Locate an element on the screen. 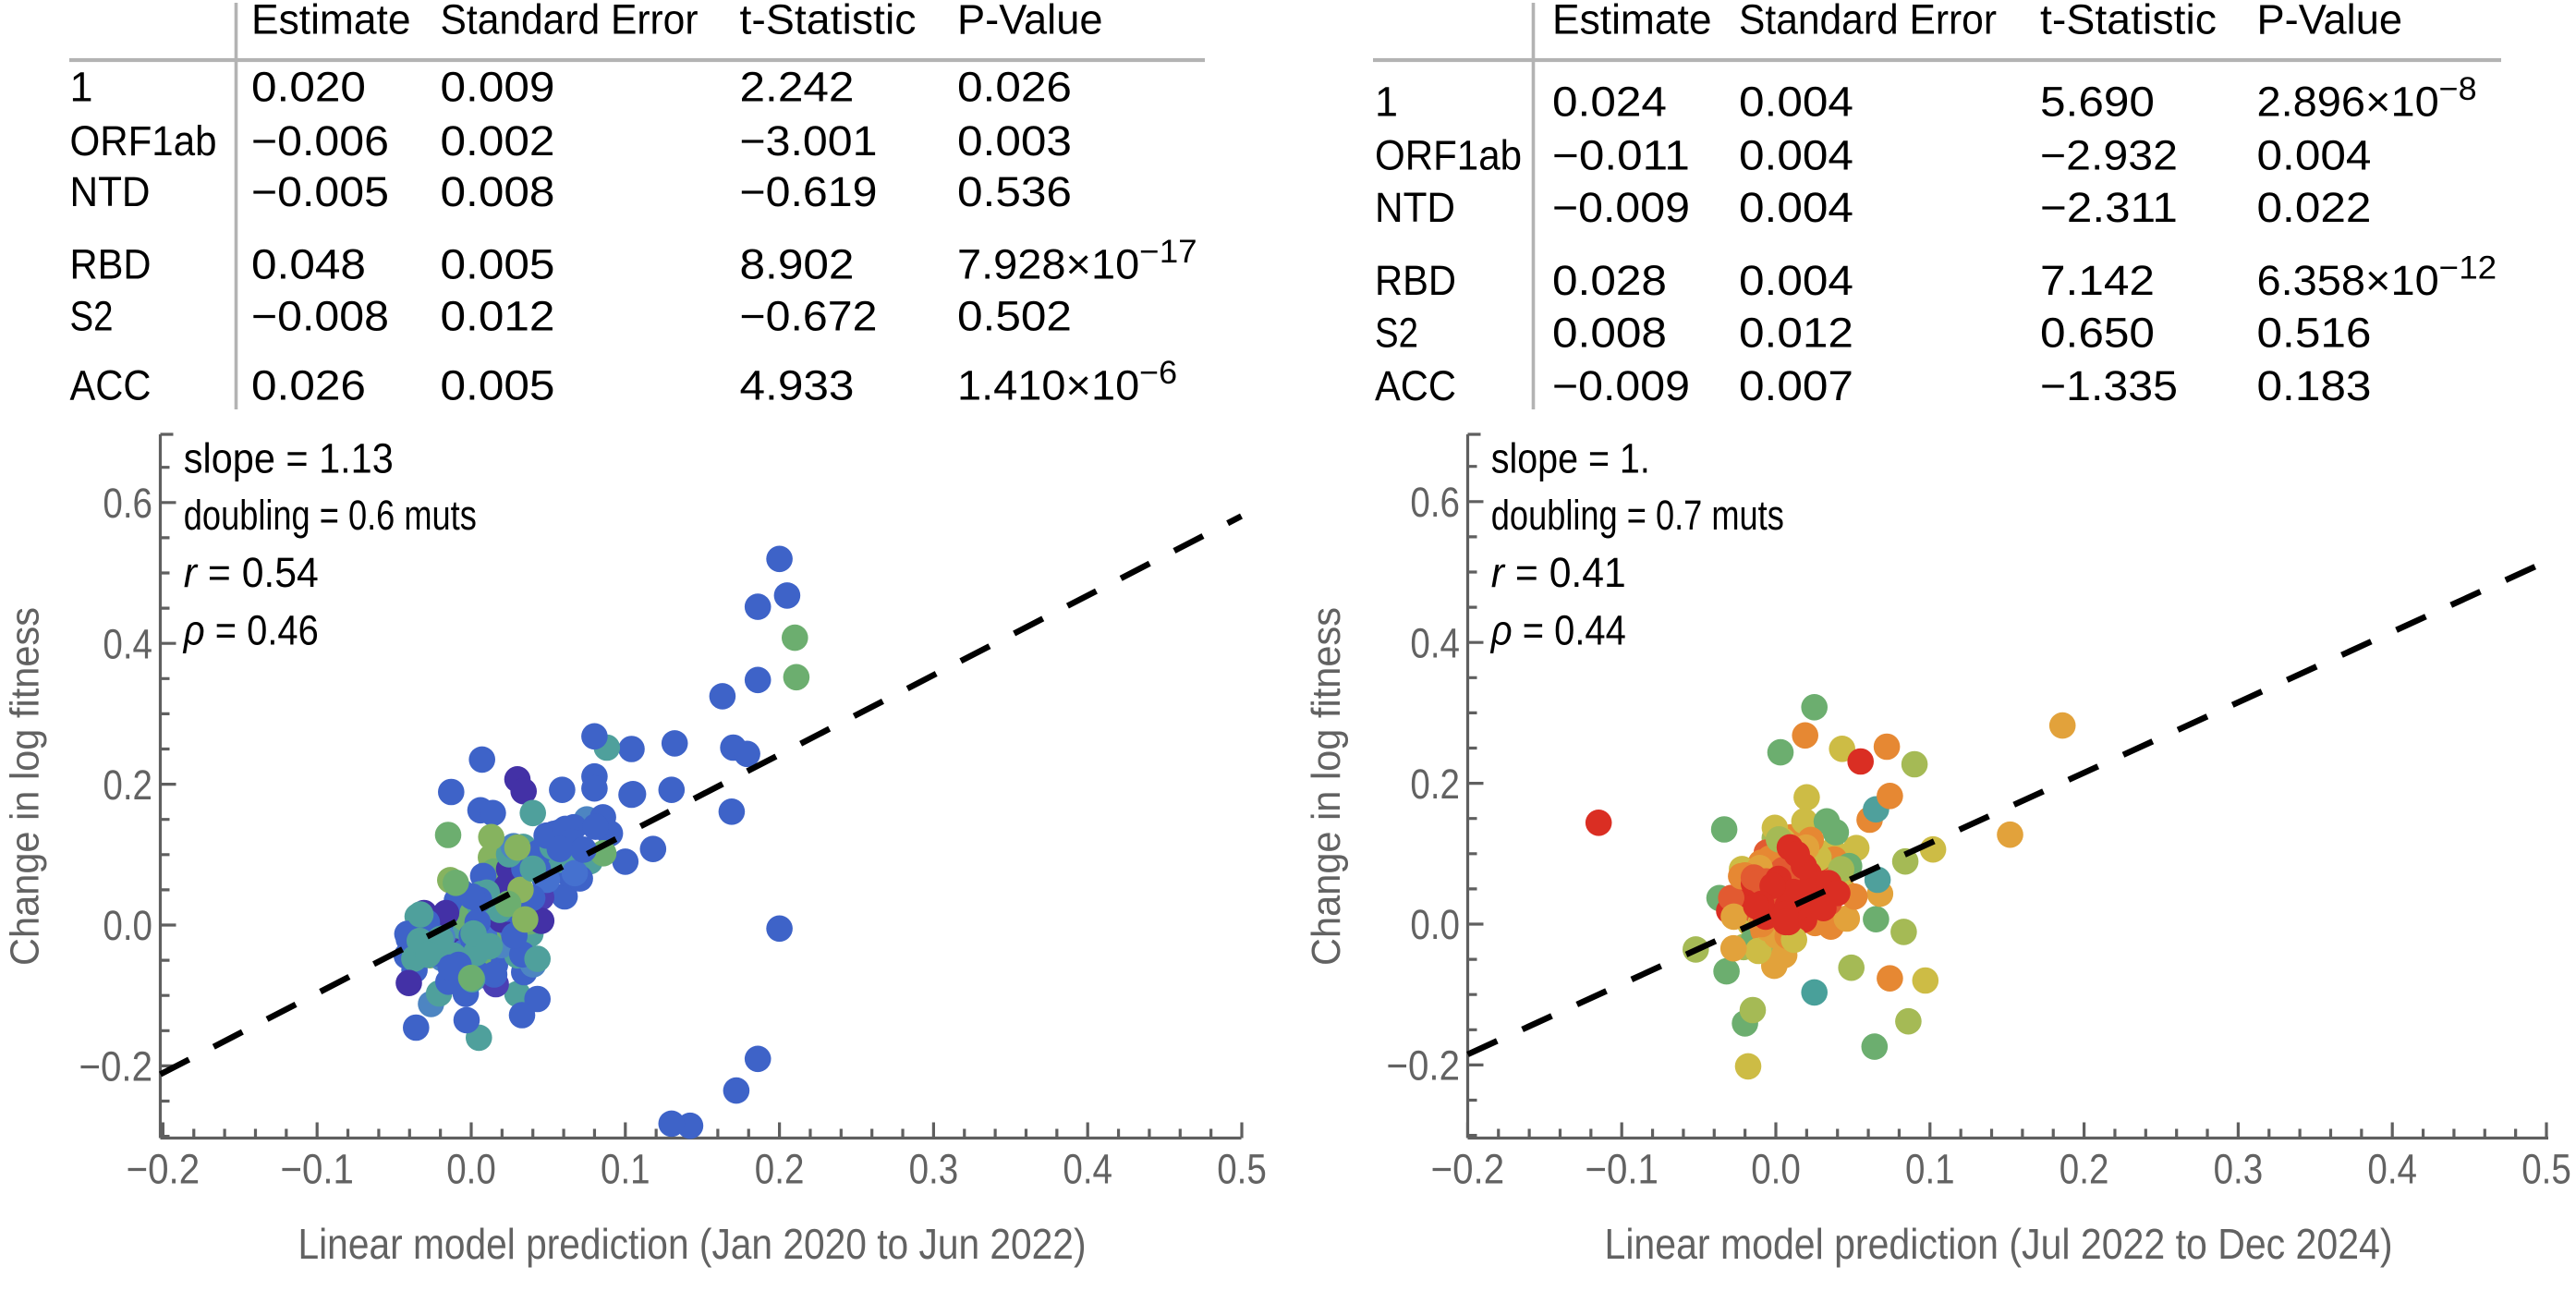  svg-text: 7.142 is located at coordinates (2097, 280).